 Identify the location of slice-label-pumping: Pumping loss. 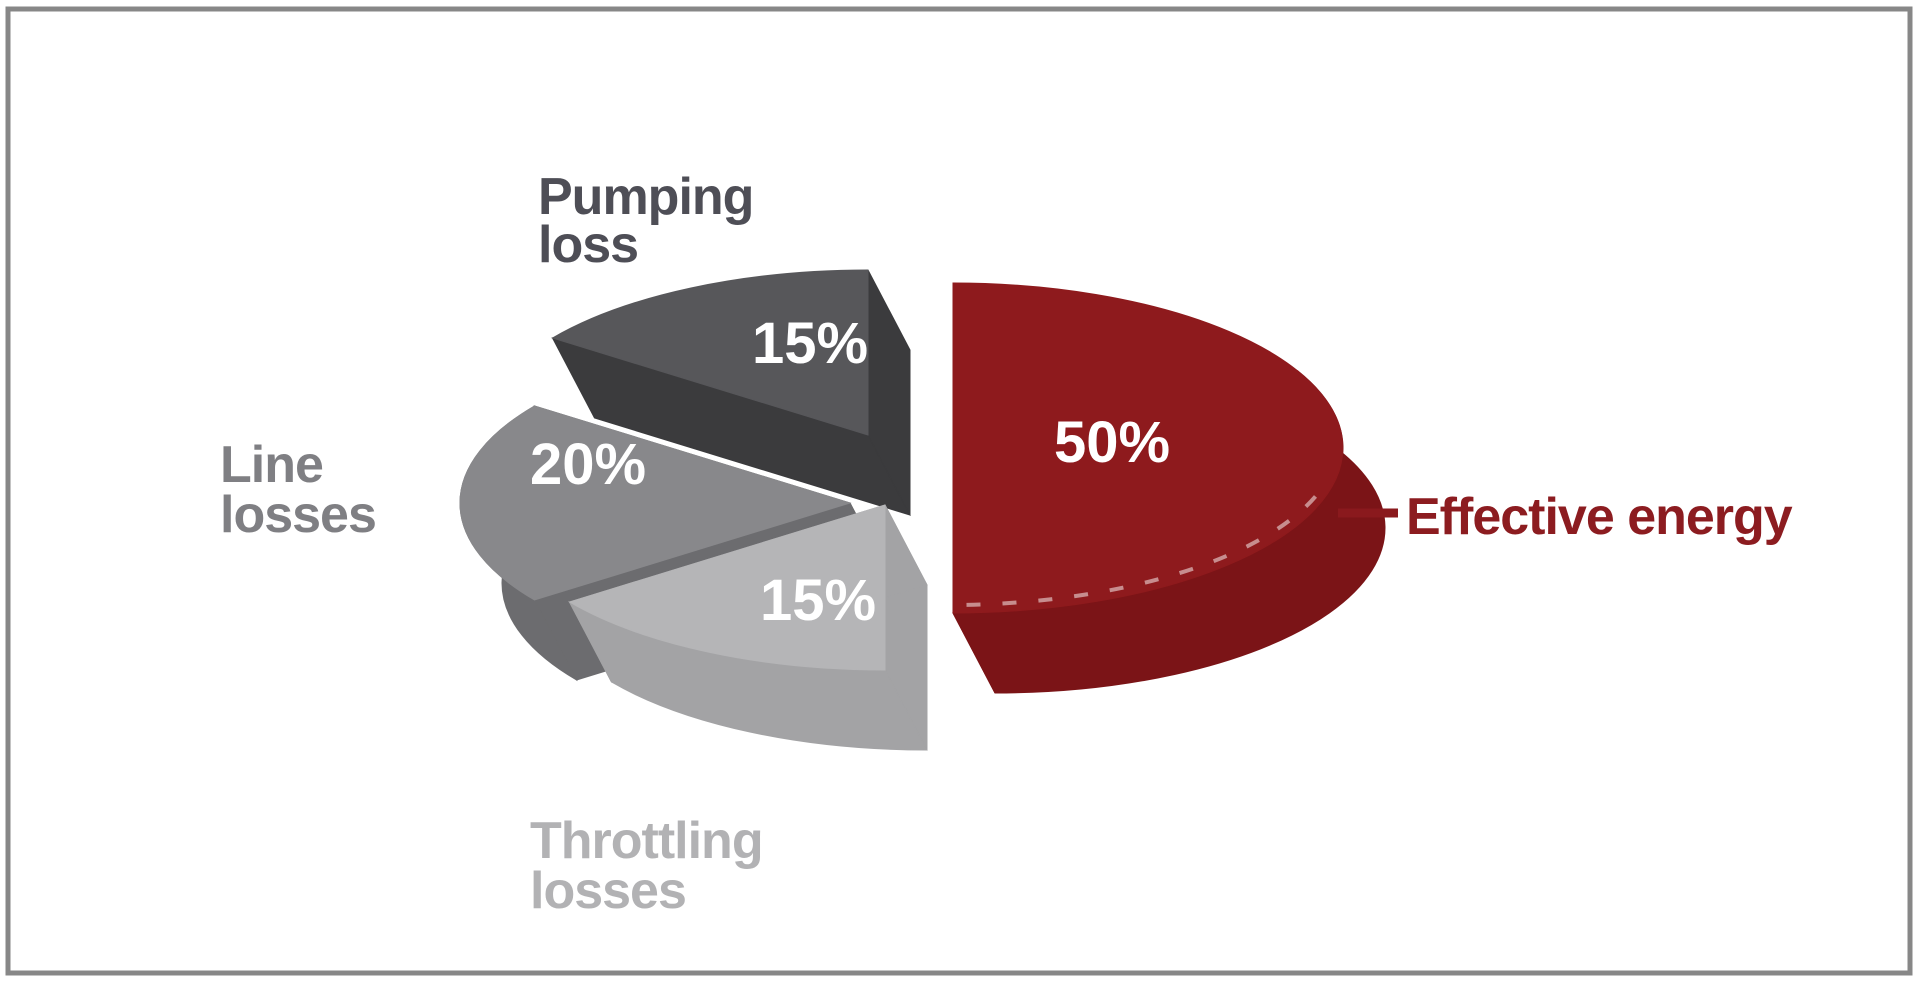
(652, 221).